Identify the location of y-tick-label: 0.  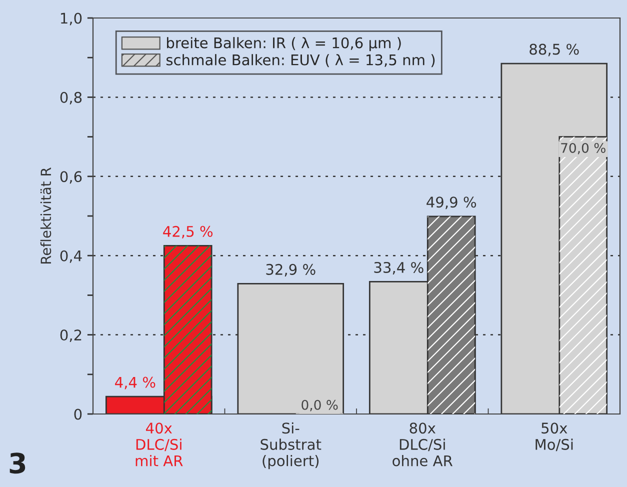
(78, 414).